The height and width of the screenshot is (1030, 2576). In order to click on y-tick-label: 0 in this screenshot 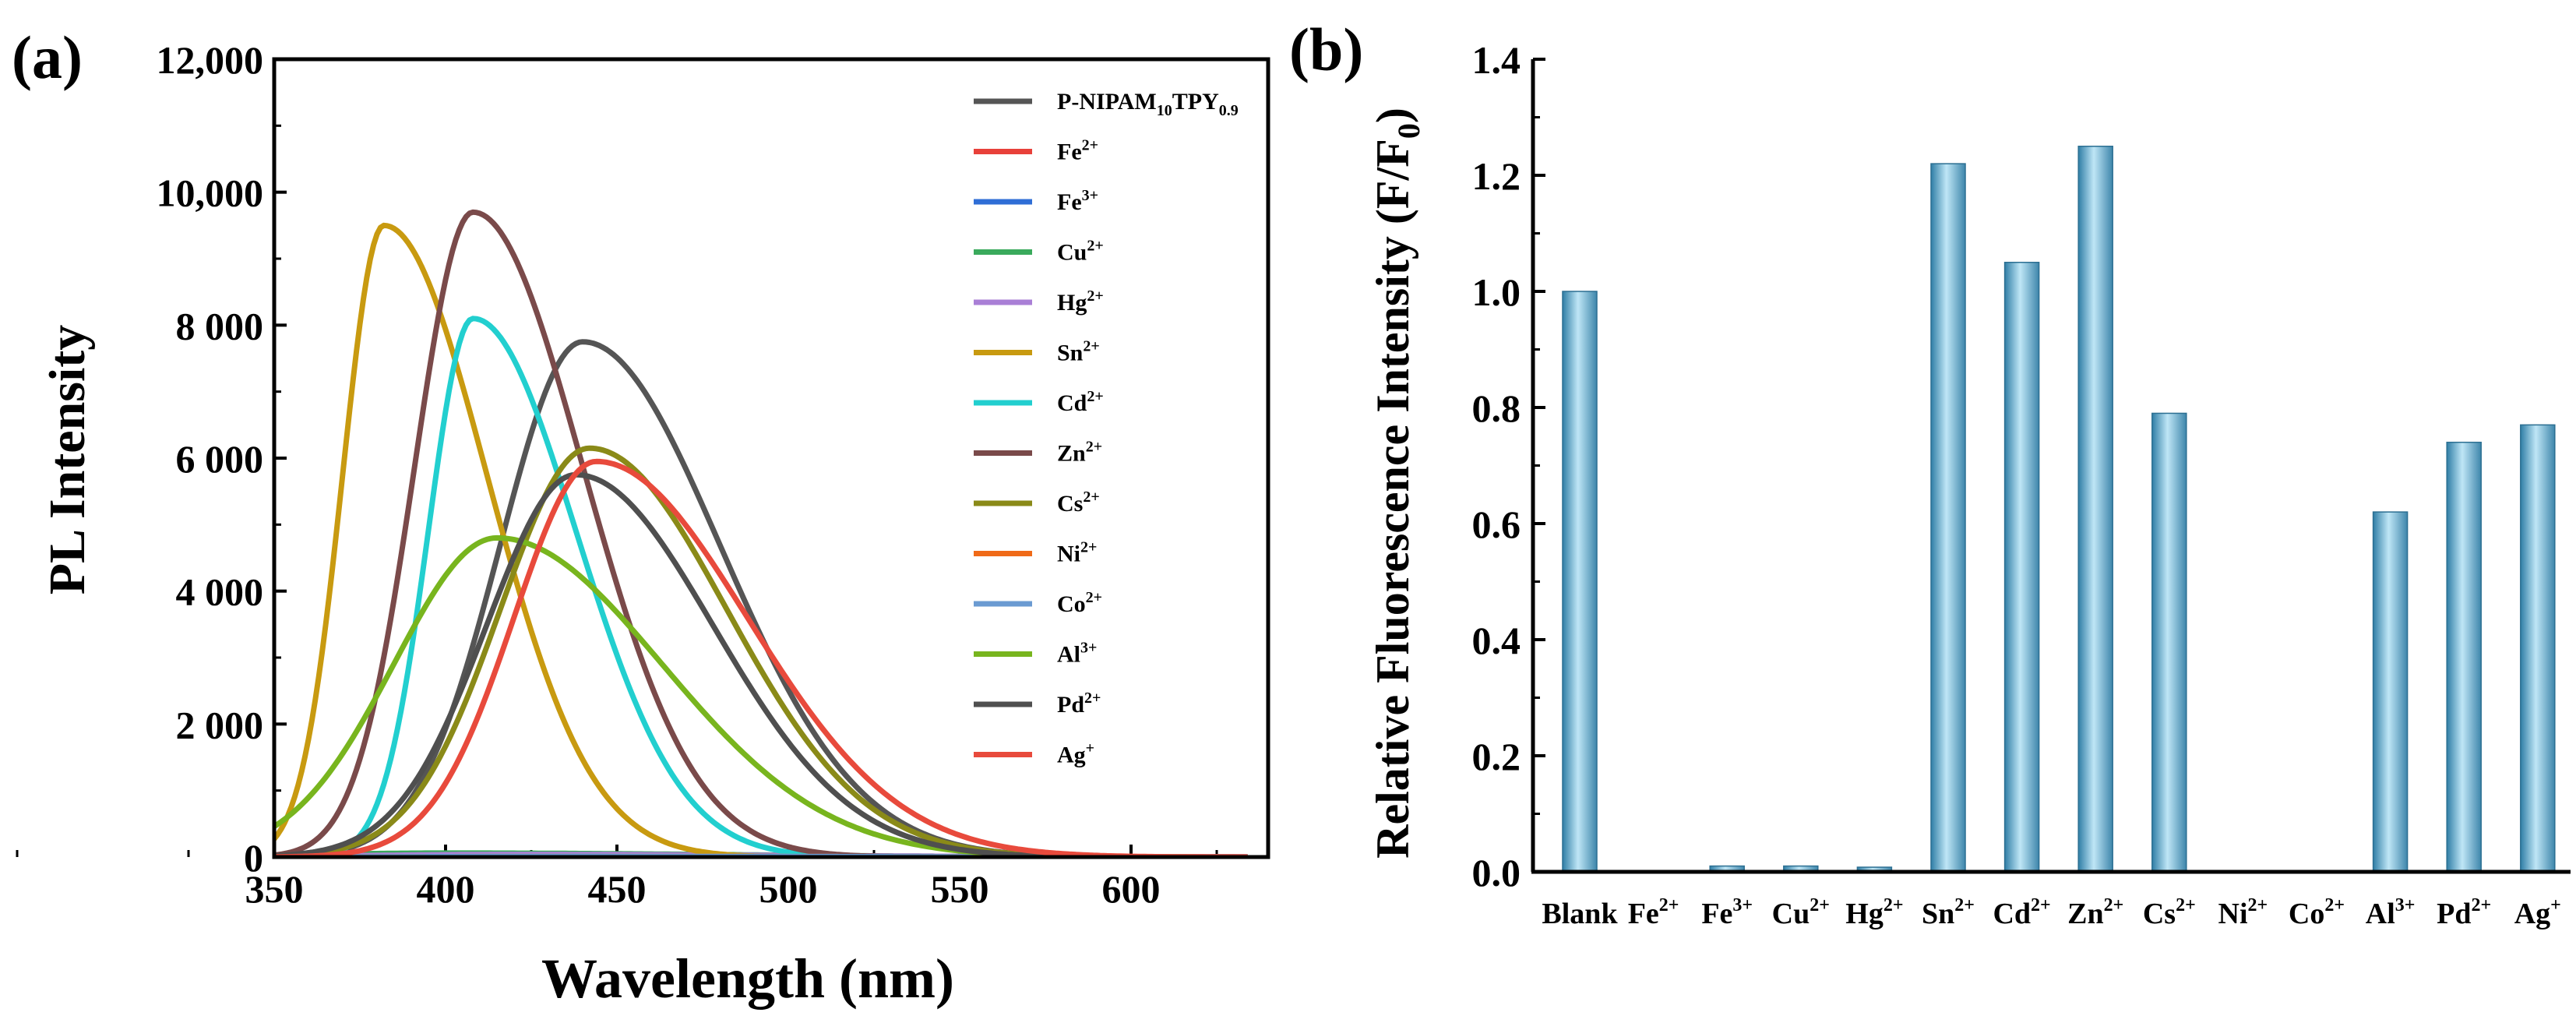, I will do `click(253, 858)`.